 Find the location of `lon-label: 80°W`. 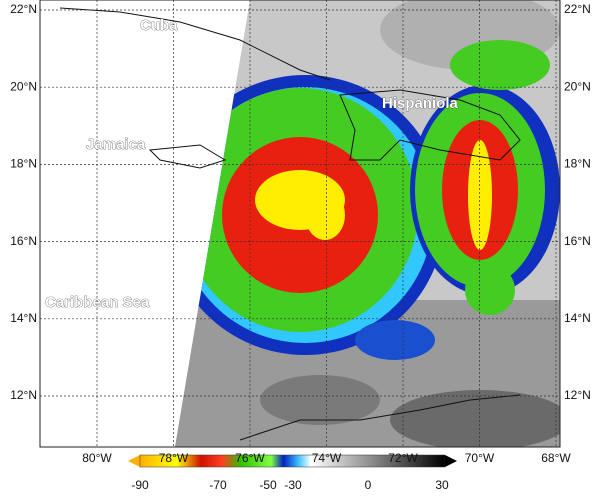

lon-label: 80°W is located at coordinates (97, 458).